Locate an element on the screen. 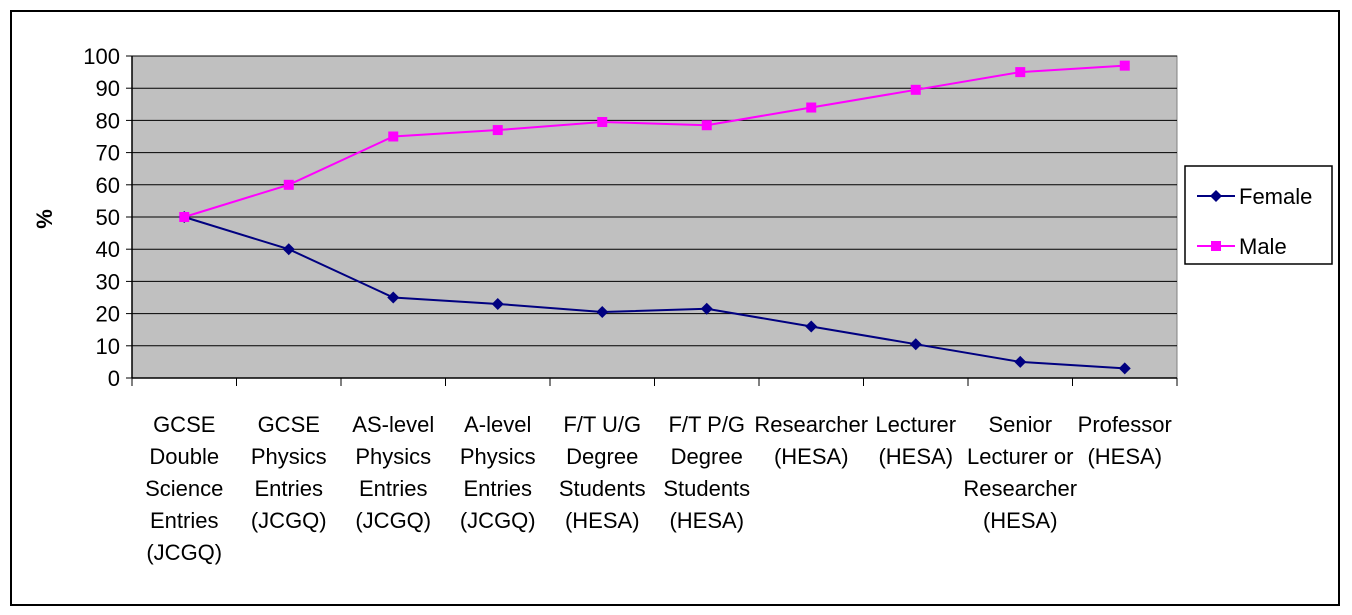 The width and height of the screenshot is (1352, 615). legend-label-male: Male is located at coordinates (1263, 246).